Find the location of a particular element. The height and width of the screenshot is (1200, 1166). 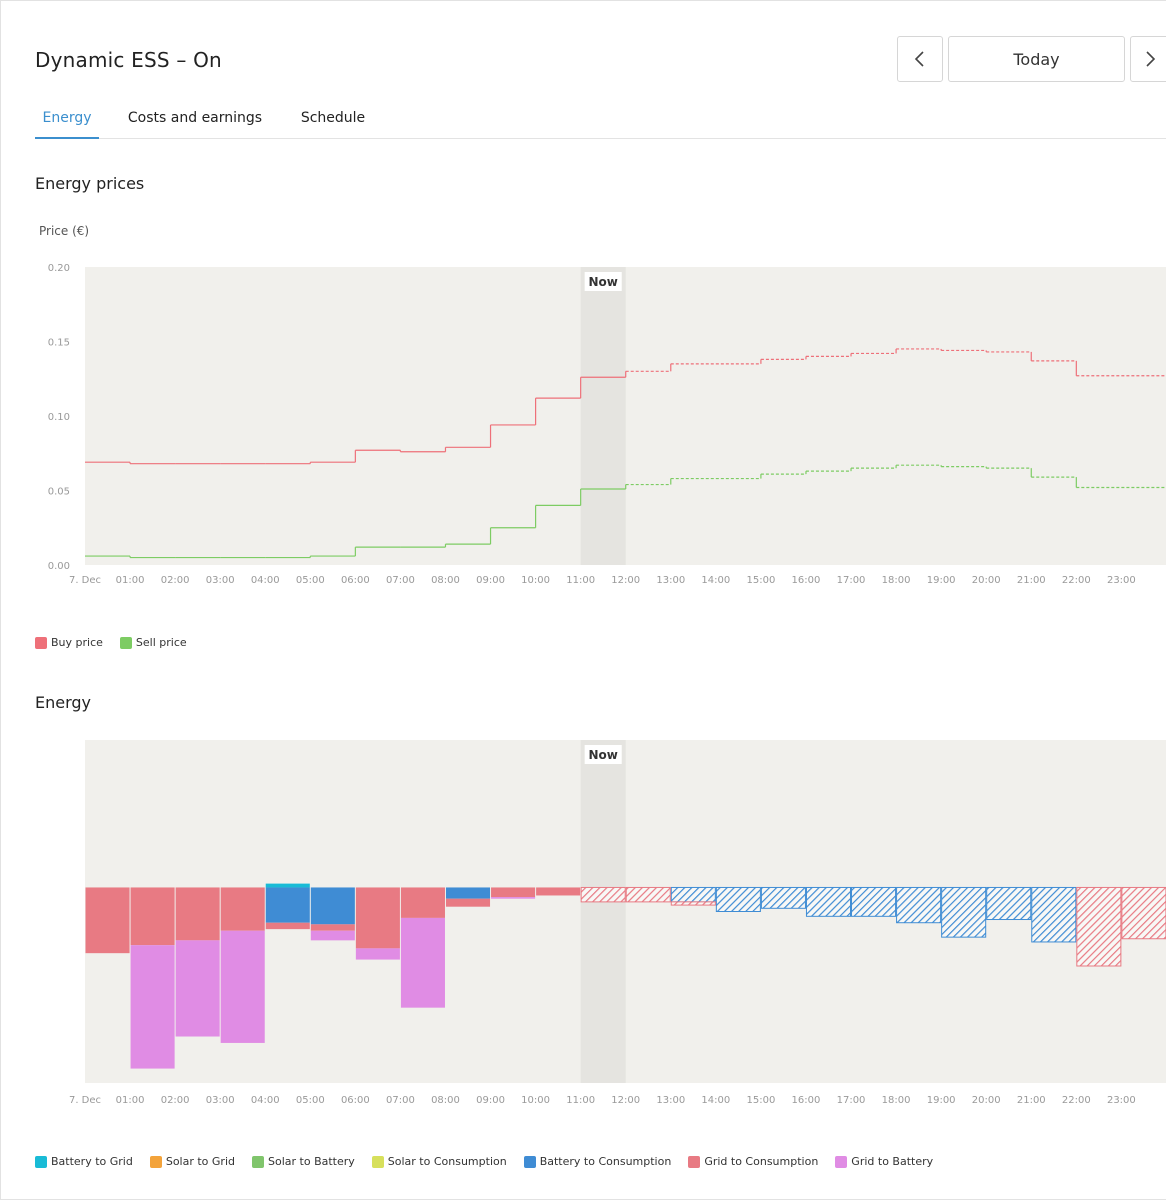

buy-price-swatch is located at coordinates (41, 642).